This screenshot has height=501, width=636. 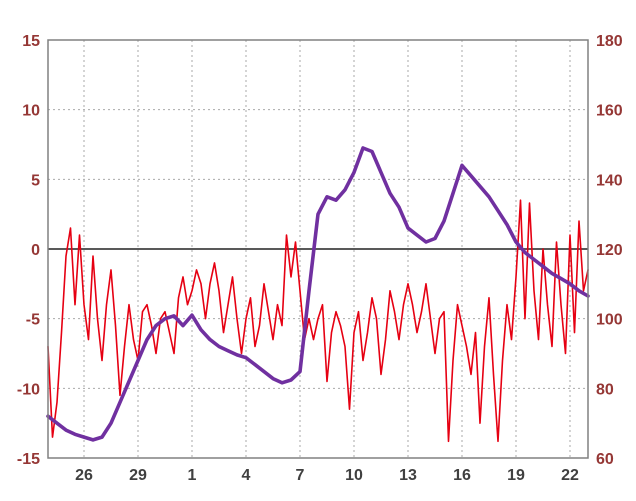 What do you see at coordinates (31, 111) in the screenshot?
I see `left-axis-tick-label: 10` at bounding box center [31, 111].